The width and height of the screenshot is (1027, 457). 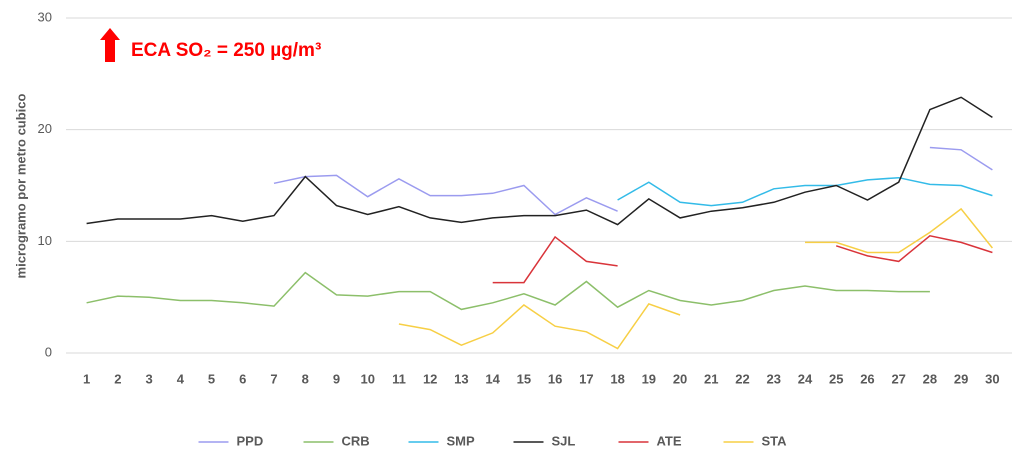 I want to click on x-tick-label: 8, so click(x=305, y=378).